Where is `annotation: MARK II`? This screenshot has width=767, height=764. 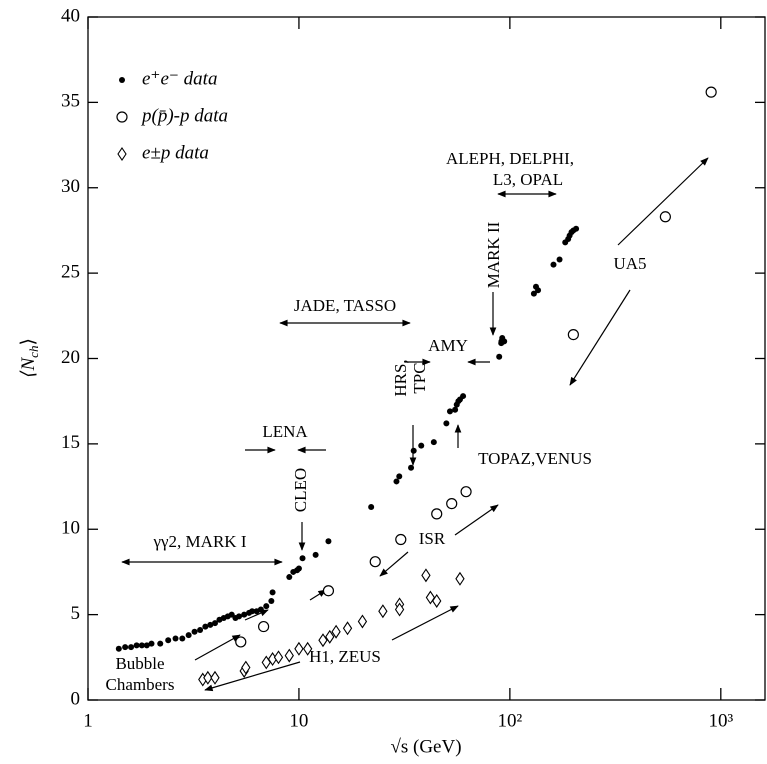
annotation: MARK II is located at coordinates (493, 254).